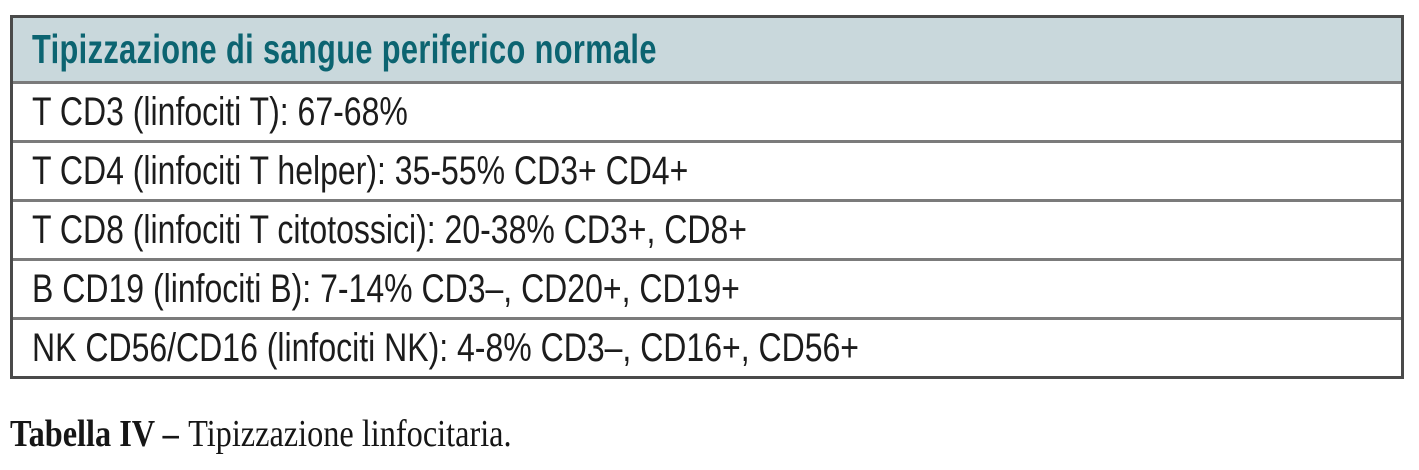  I want to click on table-caption: Tabella IV – Tipizzazione linfocitaria., so click(261, 434).